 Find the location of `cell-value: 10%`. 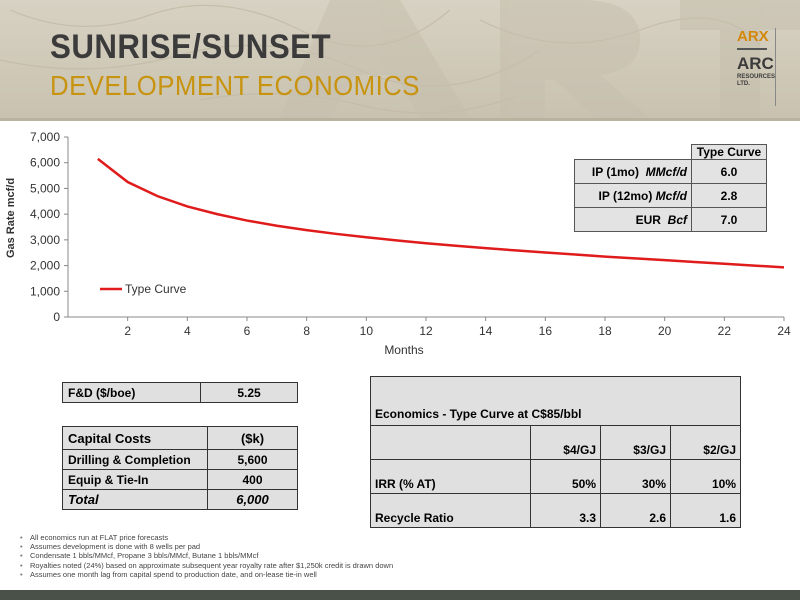

cell-value: 10% is located at coordinates (705, 476).